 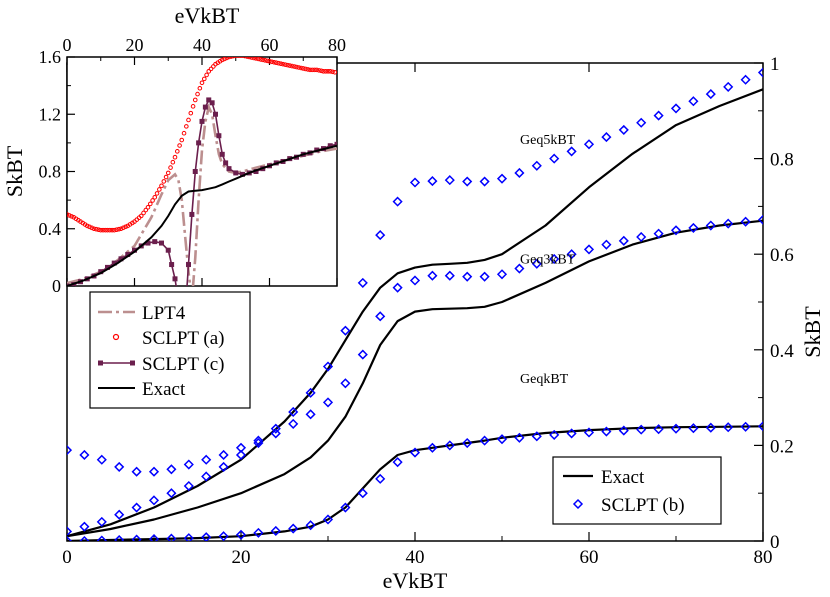 I want to click on y-tick-label: 0.2, so click(x=782, y=446).